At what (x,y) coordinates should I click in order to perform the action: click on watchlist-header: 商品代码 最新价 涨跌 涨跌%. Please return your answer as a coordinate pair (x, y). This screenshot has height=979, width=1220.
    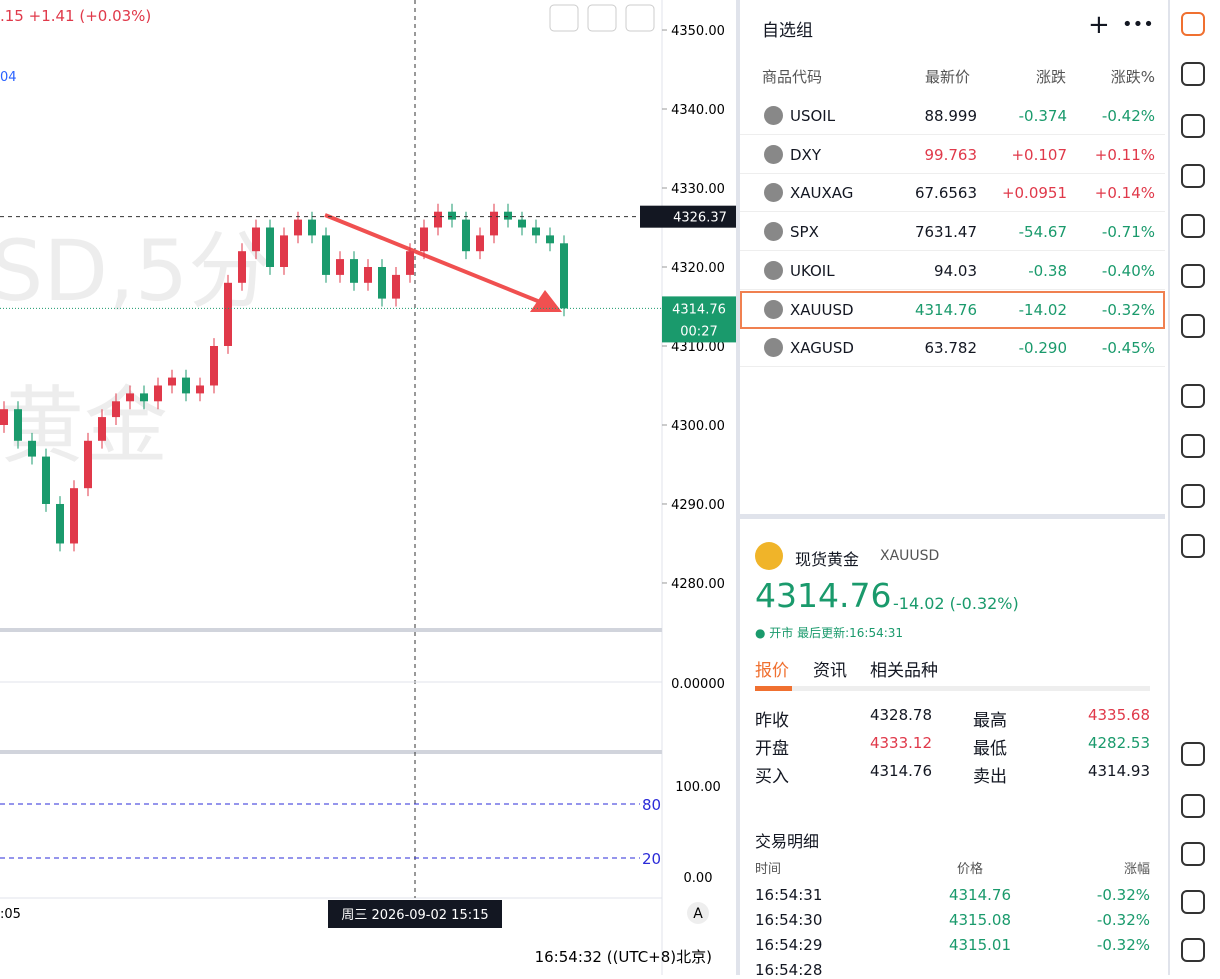
    Looking at the image, I should click on (952, 78).